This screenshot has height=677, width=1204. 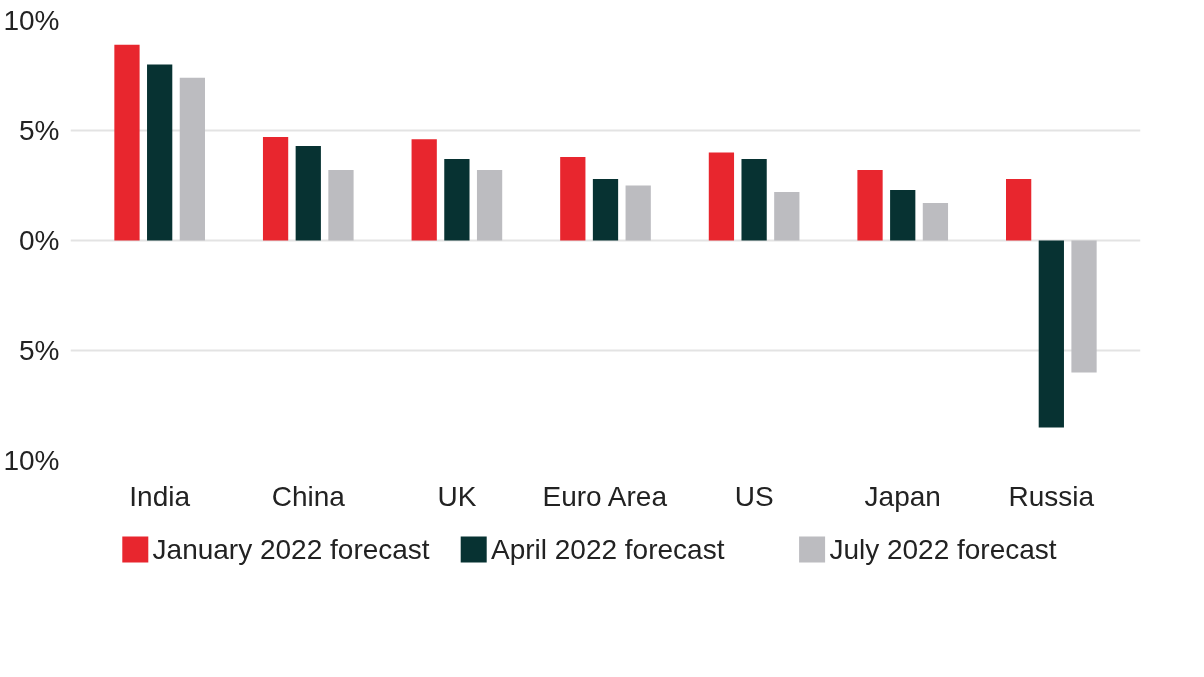 I want to click on x-tick-label: India, so click(x=160, y=496).